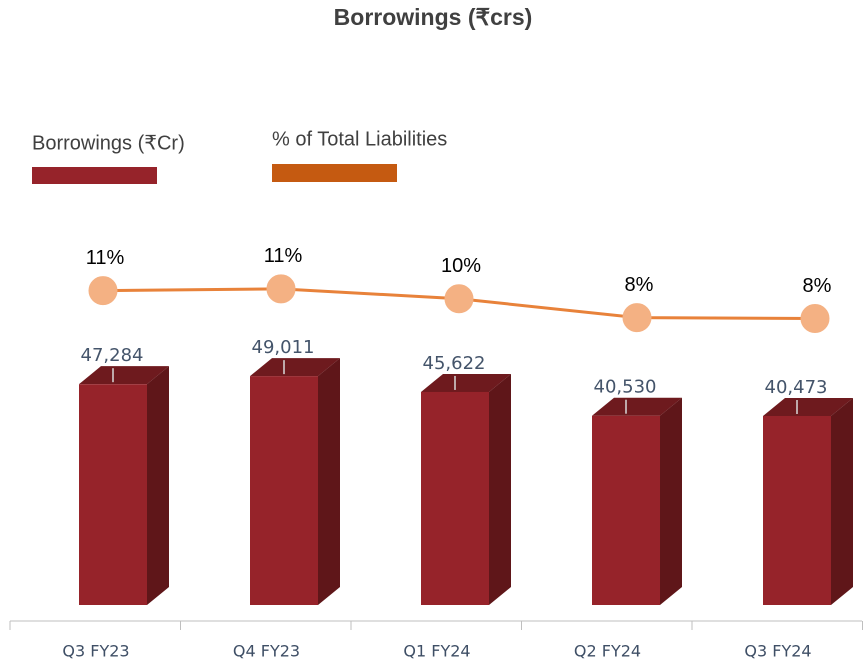 The image size is (867, 664). What do you see at coordinates (359, 139) in the screenshot?
I see `legend-label: % of Total Liabilities` at bounding box center [359, 139].